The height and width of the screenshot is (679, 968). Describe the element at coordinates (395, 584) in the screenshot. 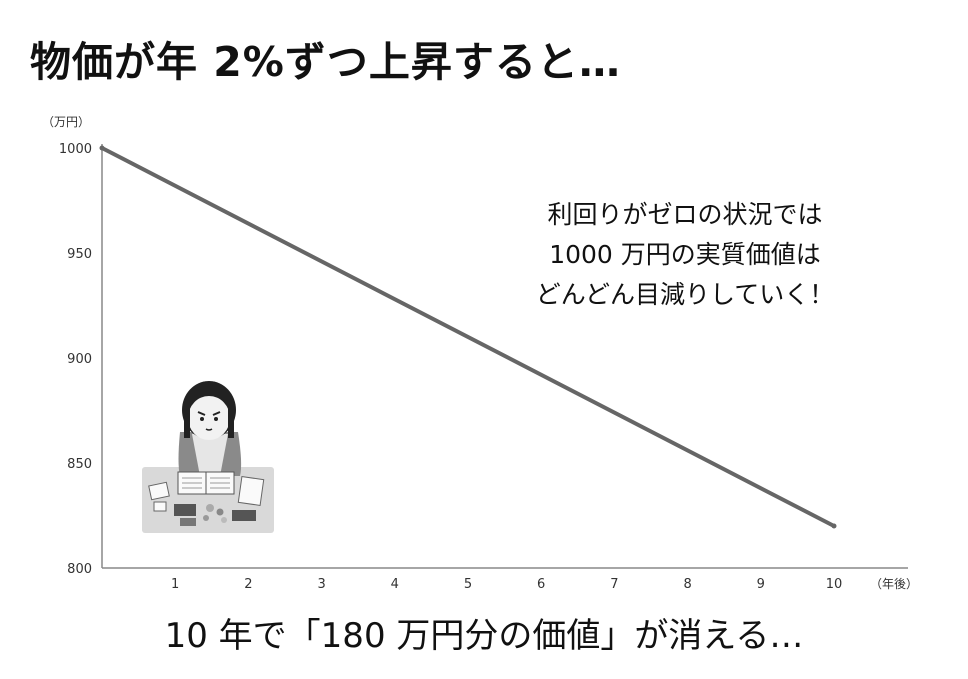

I see `x-tick-label: 4` at that location.